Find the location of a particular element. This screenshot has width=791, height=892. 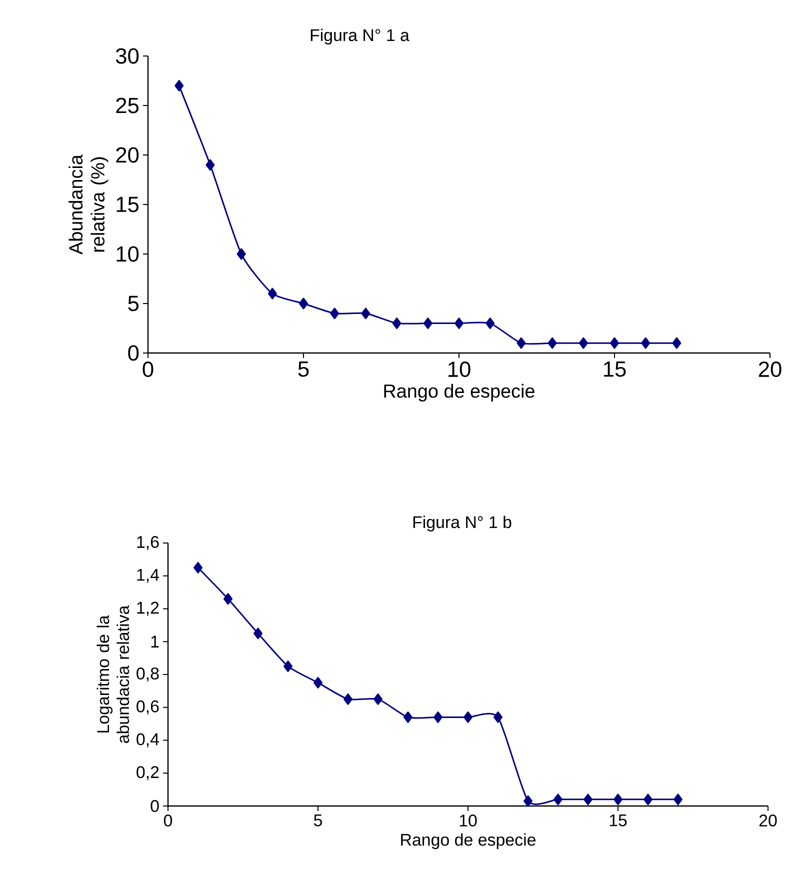

y-tick-label: 0,2 is located at coordinates (147, 773).